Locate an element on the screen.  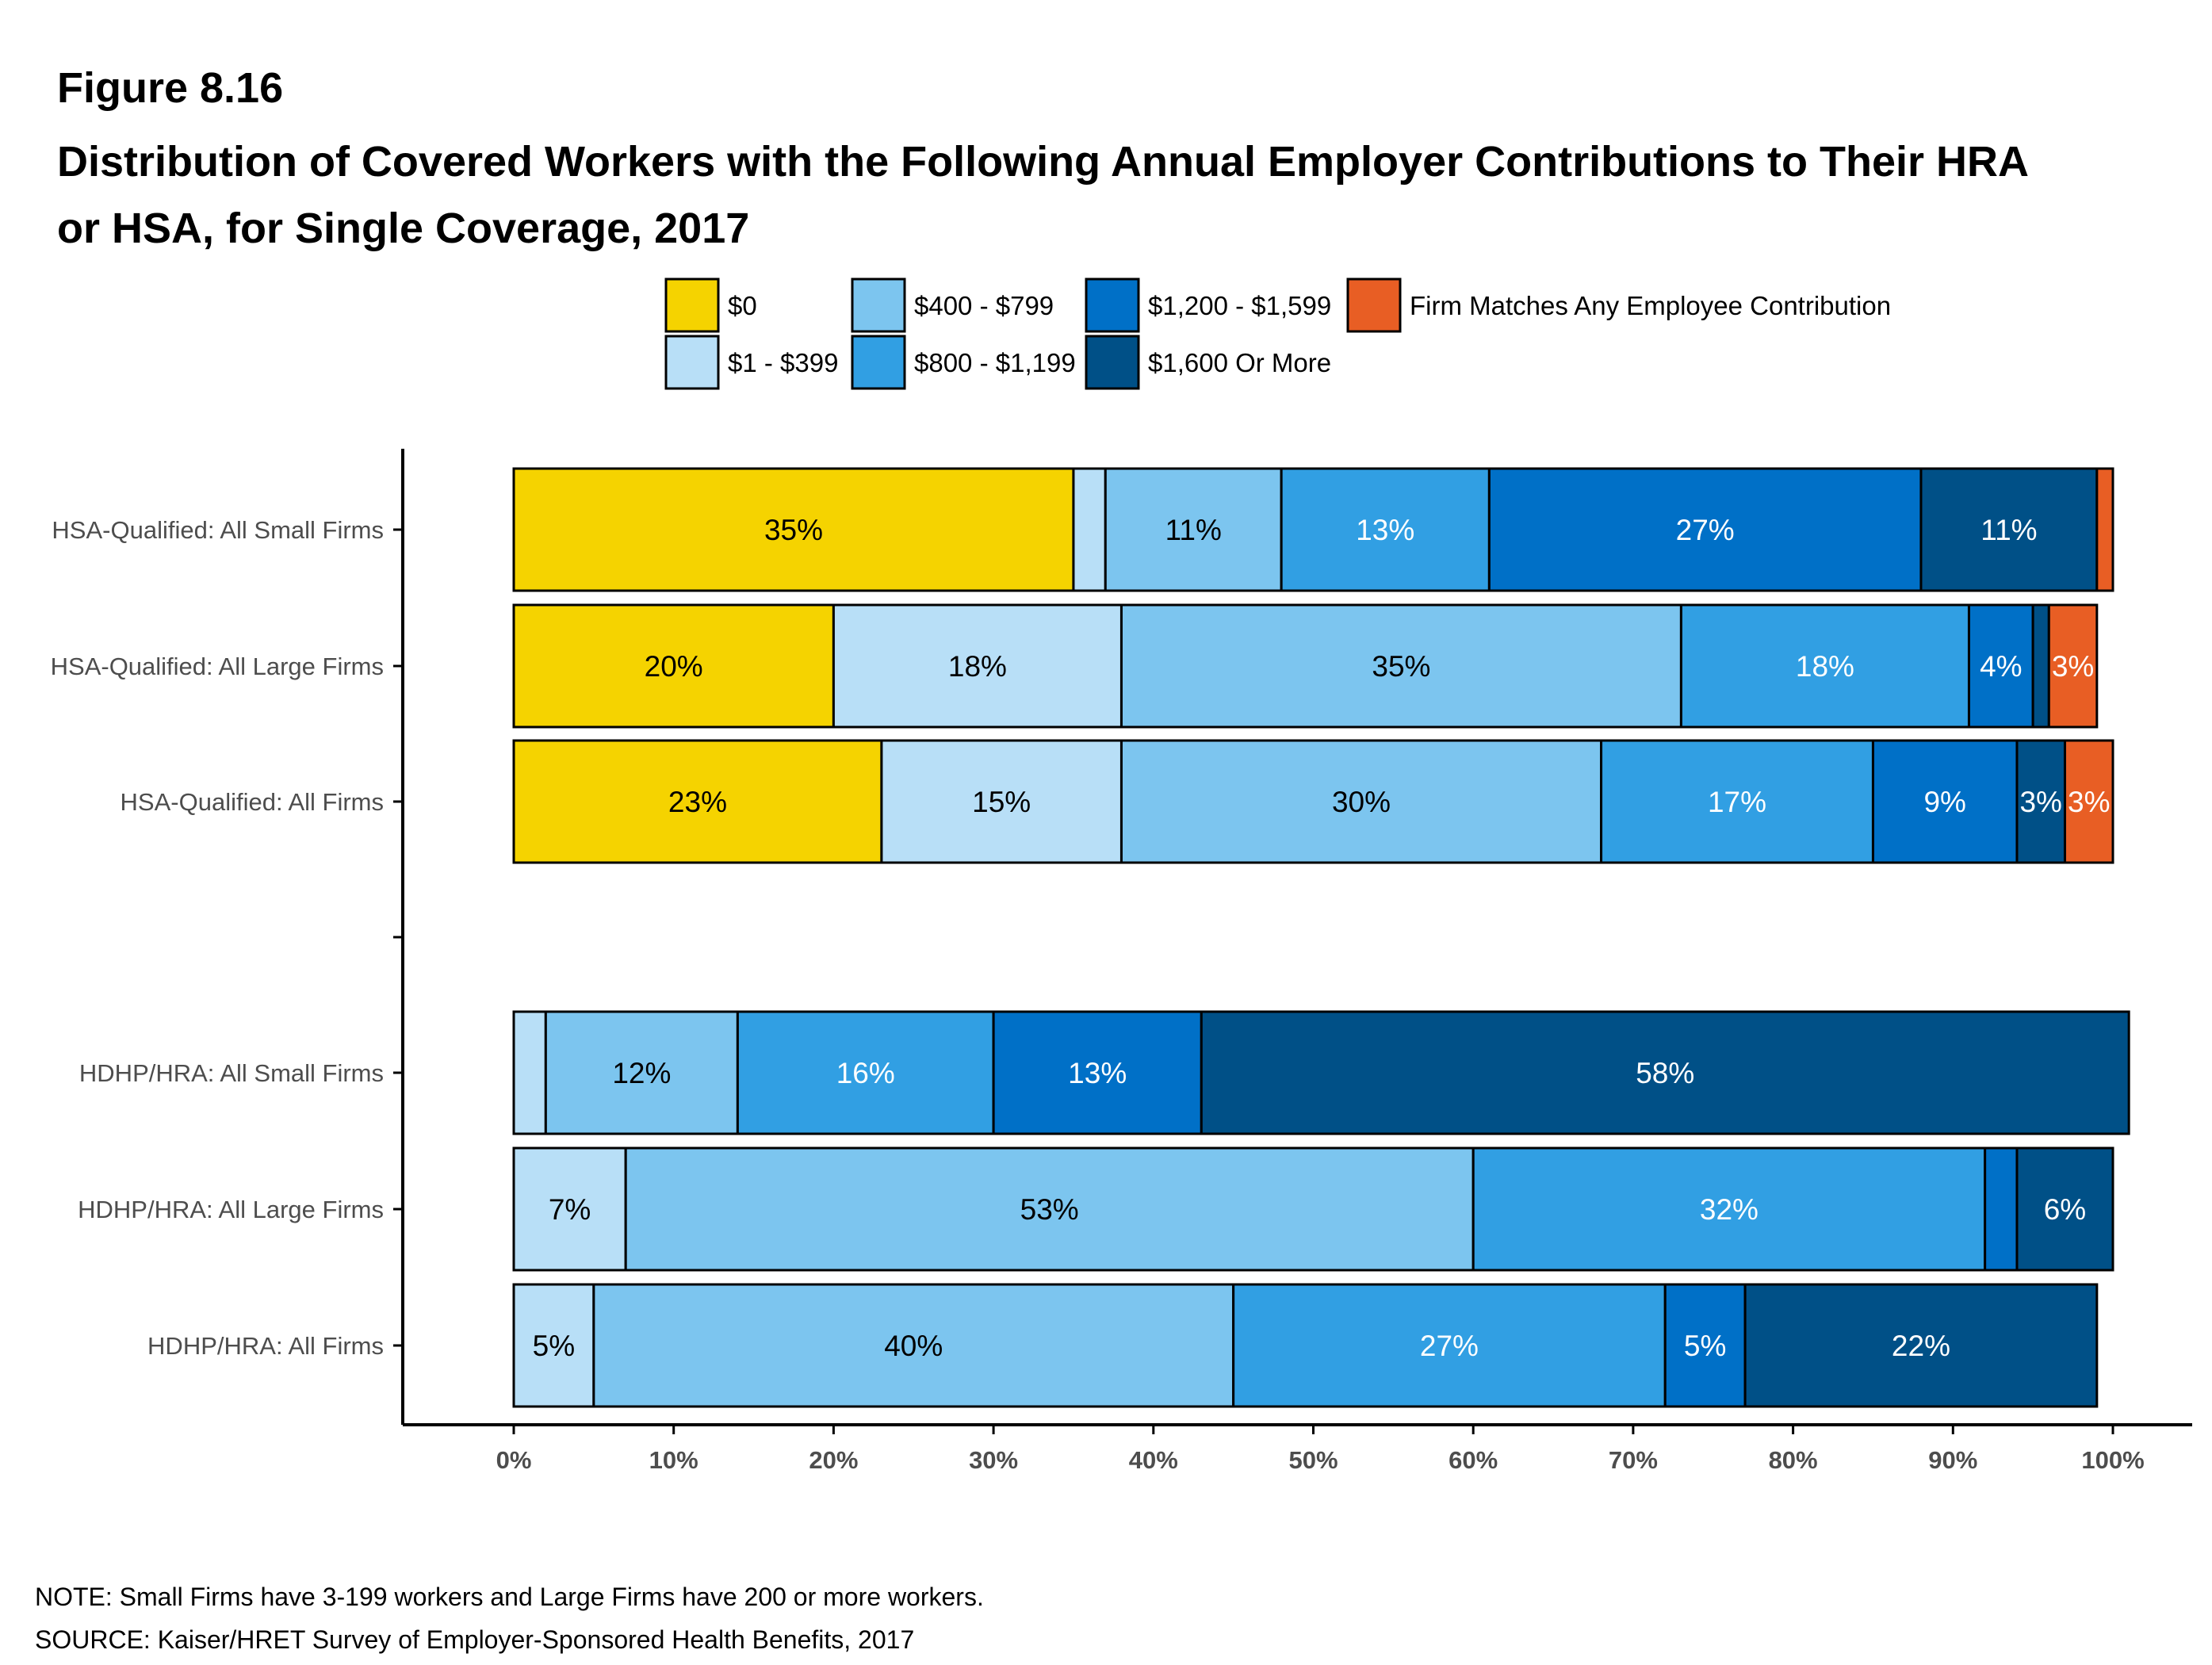
data-label: 16% is located at coordinates (866, 1073).